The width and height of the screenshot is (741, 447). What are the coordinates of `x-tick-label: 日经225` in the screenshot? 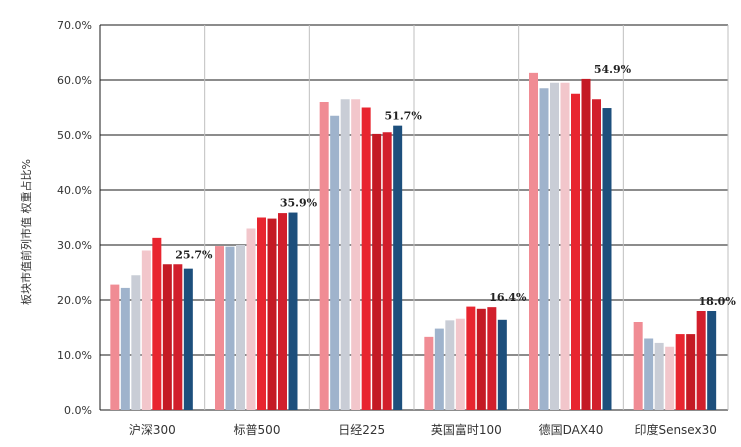 It's located at (361, 430).